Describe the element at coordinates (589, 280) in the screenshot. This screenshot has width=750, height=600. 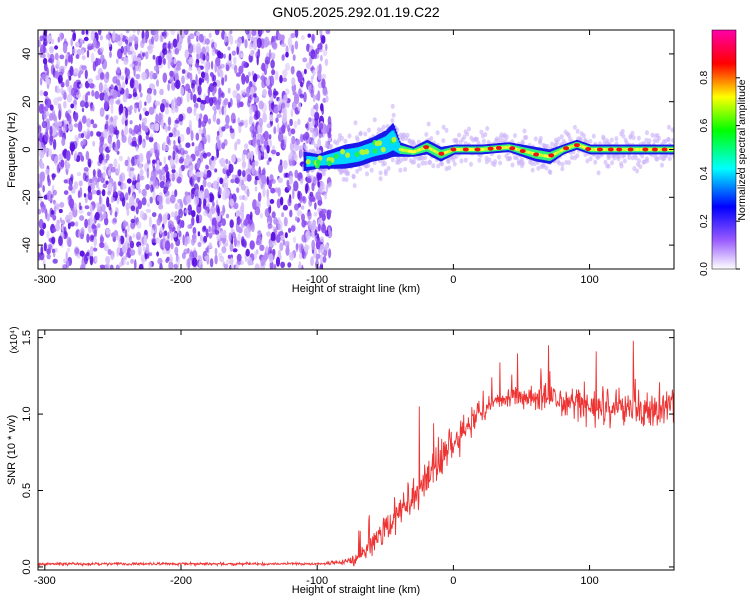
I see `x-tick-label: 100` at that location.